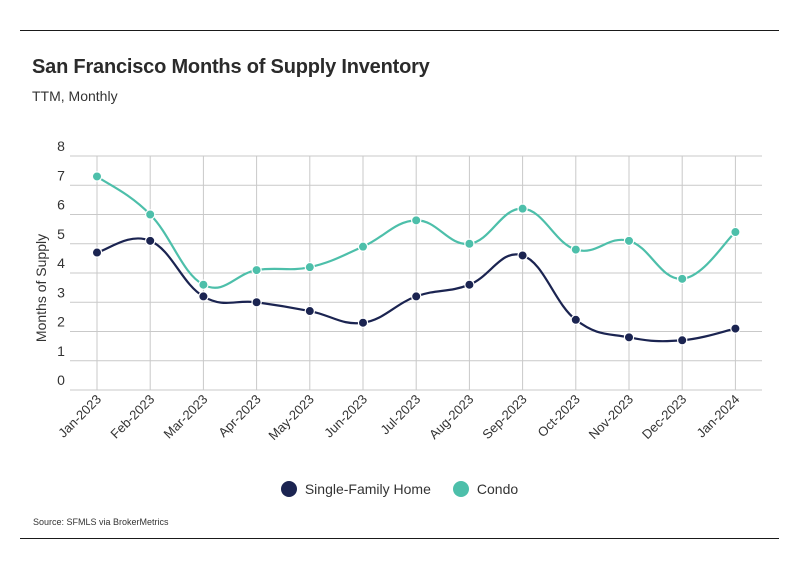 This screenshot has width=799, height=575. Describe the element at coordinates (611, 417) in the screenshot. I see `x-tick-label: Nov-2023` at that location.